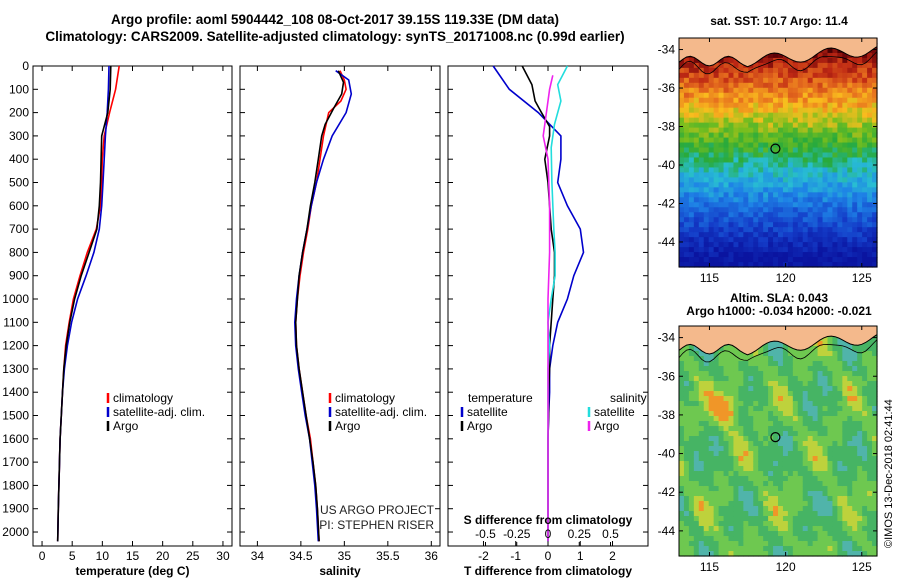  Describe the element at coordinates (19, 183) in the screenshot. I see `y-tick-label: 500` at that location.